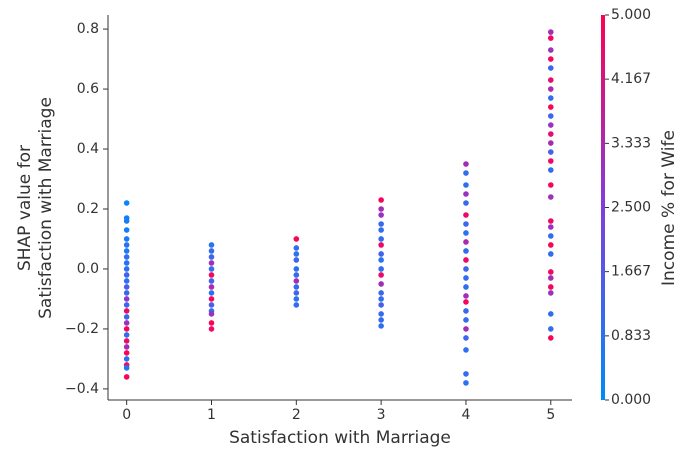  Describe the element at coordinates (211, 415) in the screenshot. I see `x-tick-label: 1` at that location.